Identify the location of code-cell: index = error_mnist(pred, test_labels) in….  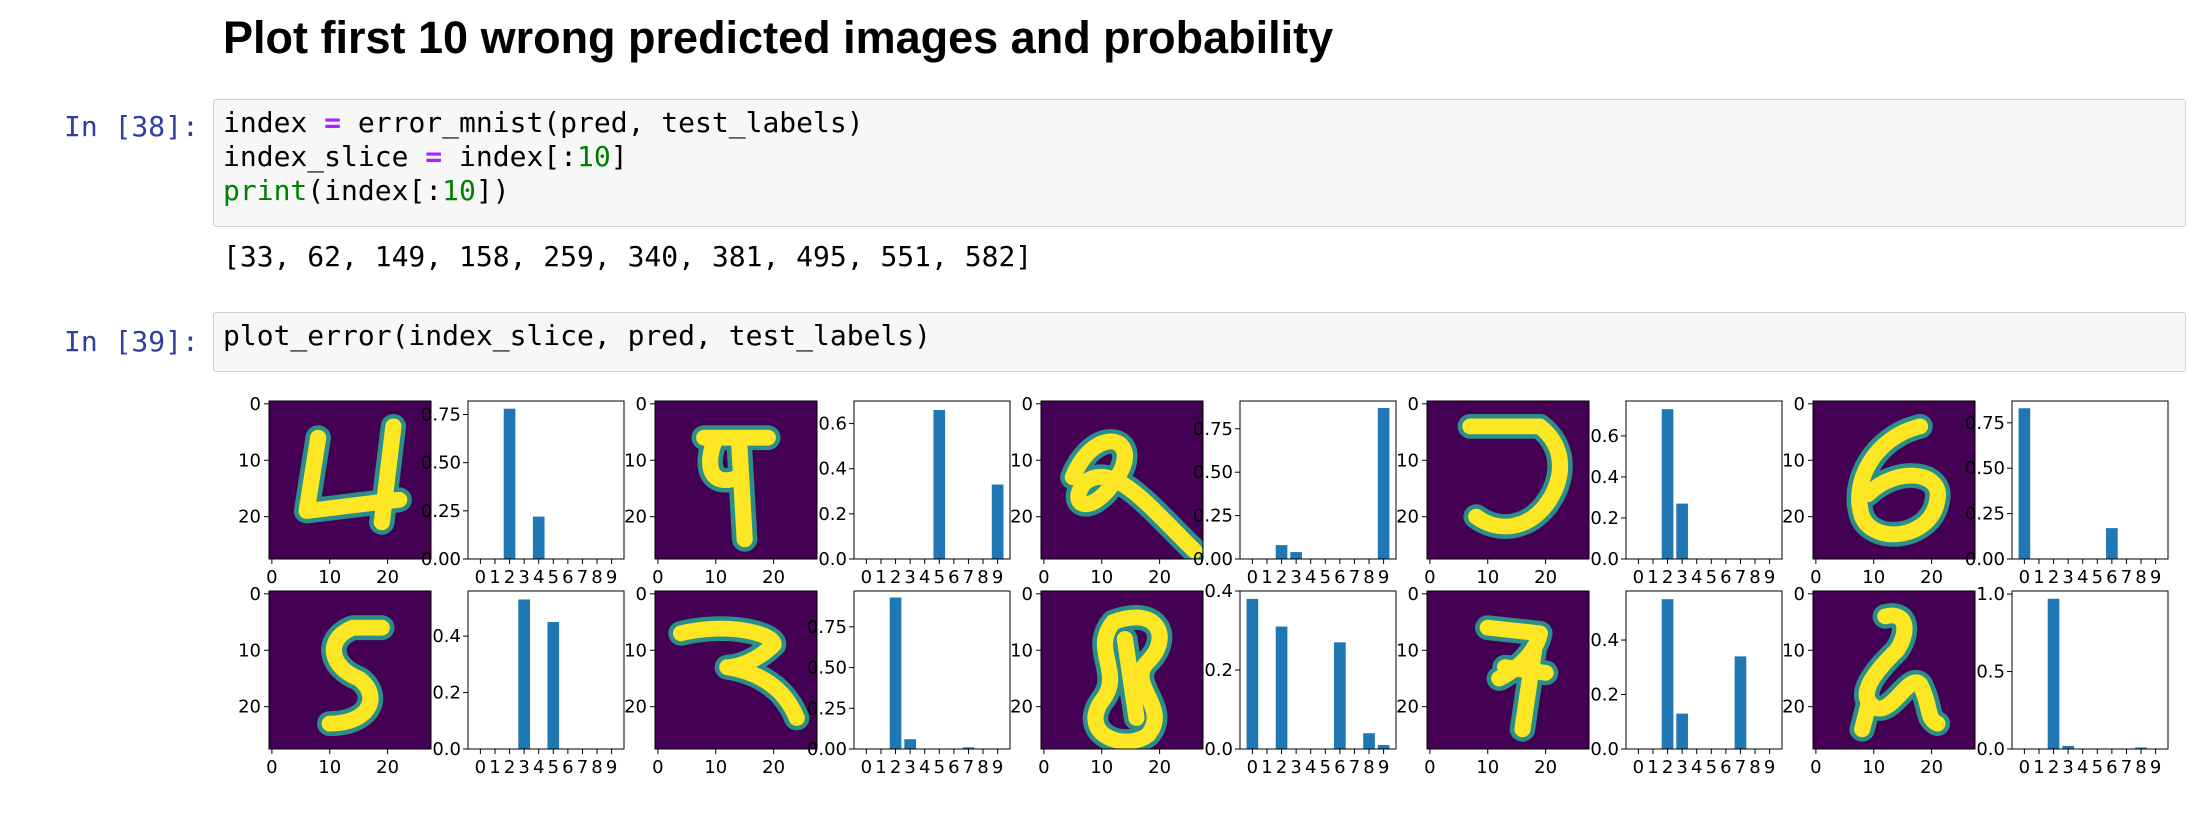
(1199, 163).